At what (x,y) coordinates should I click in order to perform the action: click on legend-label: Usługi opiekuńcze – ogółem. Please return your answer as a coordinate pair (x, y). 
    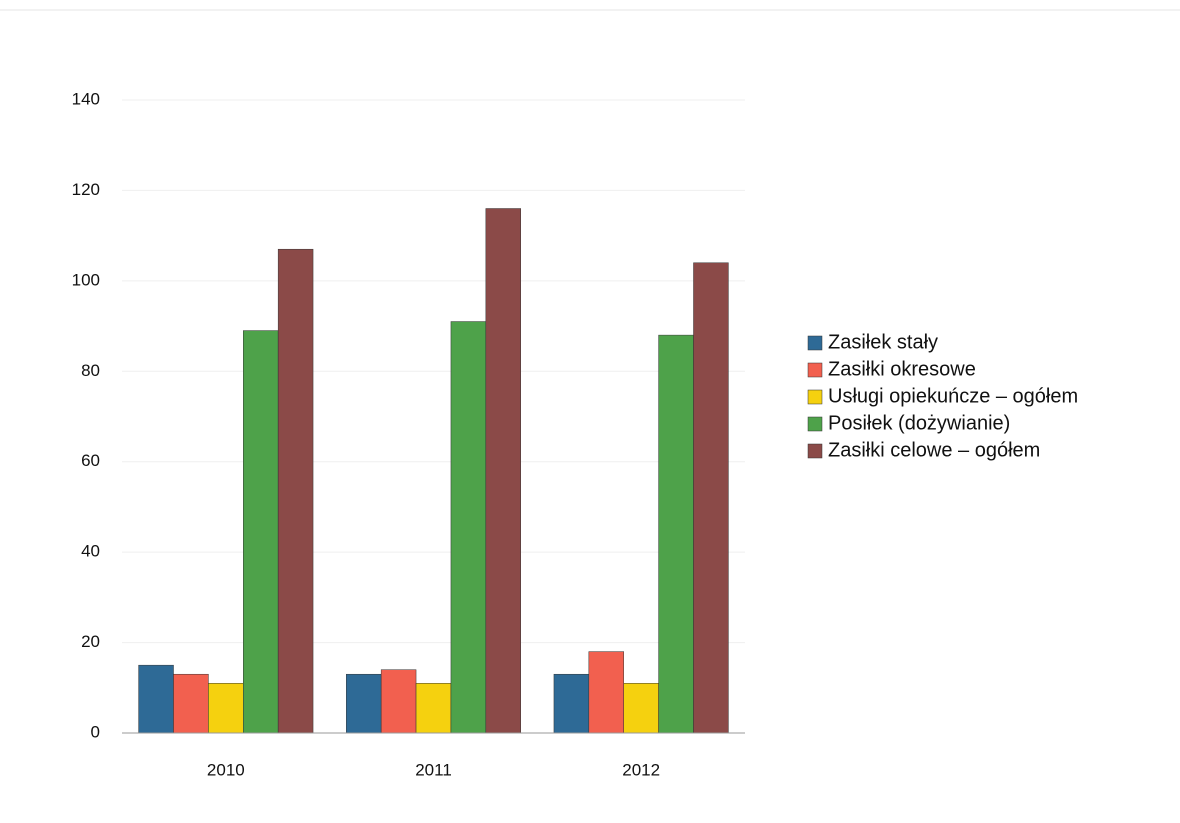
    Looking at the image, I should click on (953, 396).